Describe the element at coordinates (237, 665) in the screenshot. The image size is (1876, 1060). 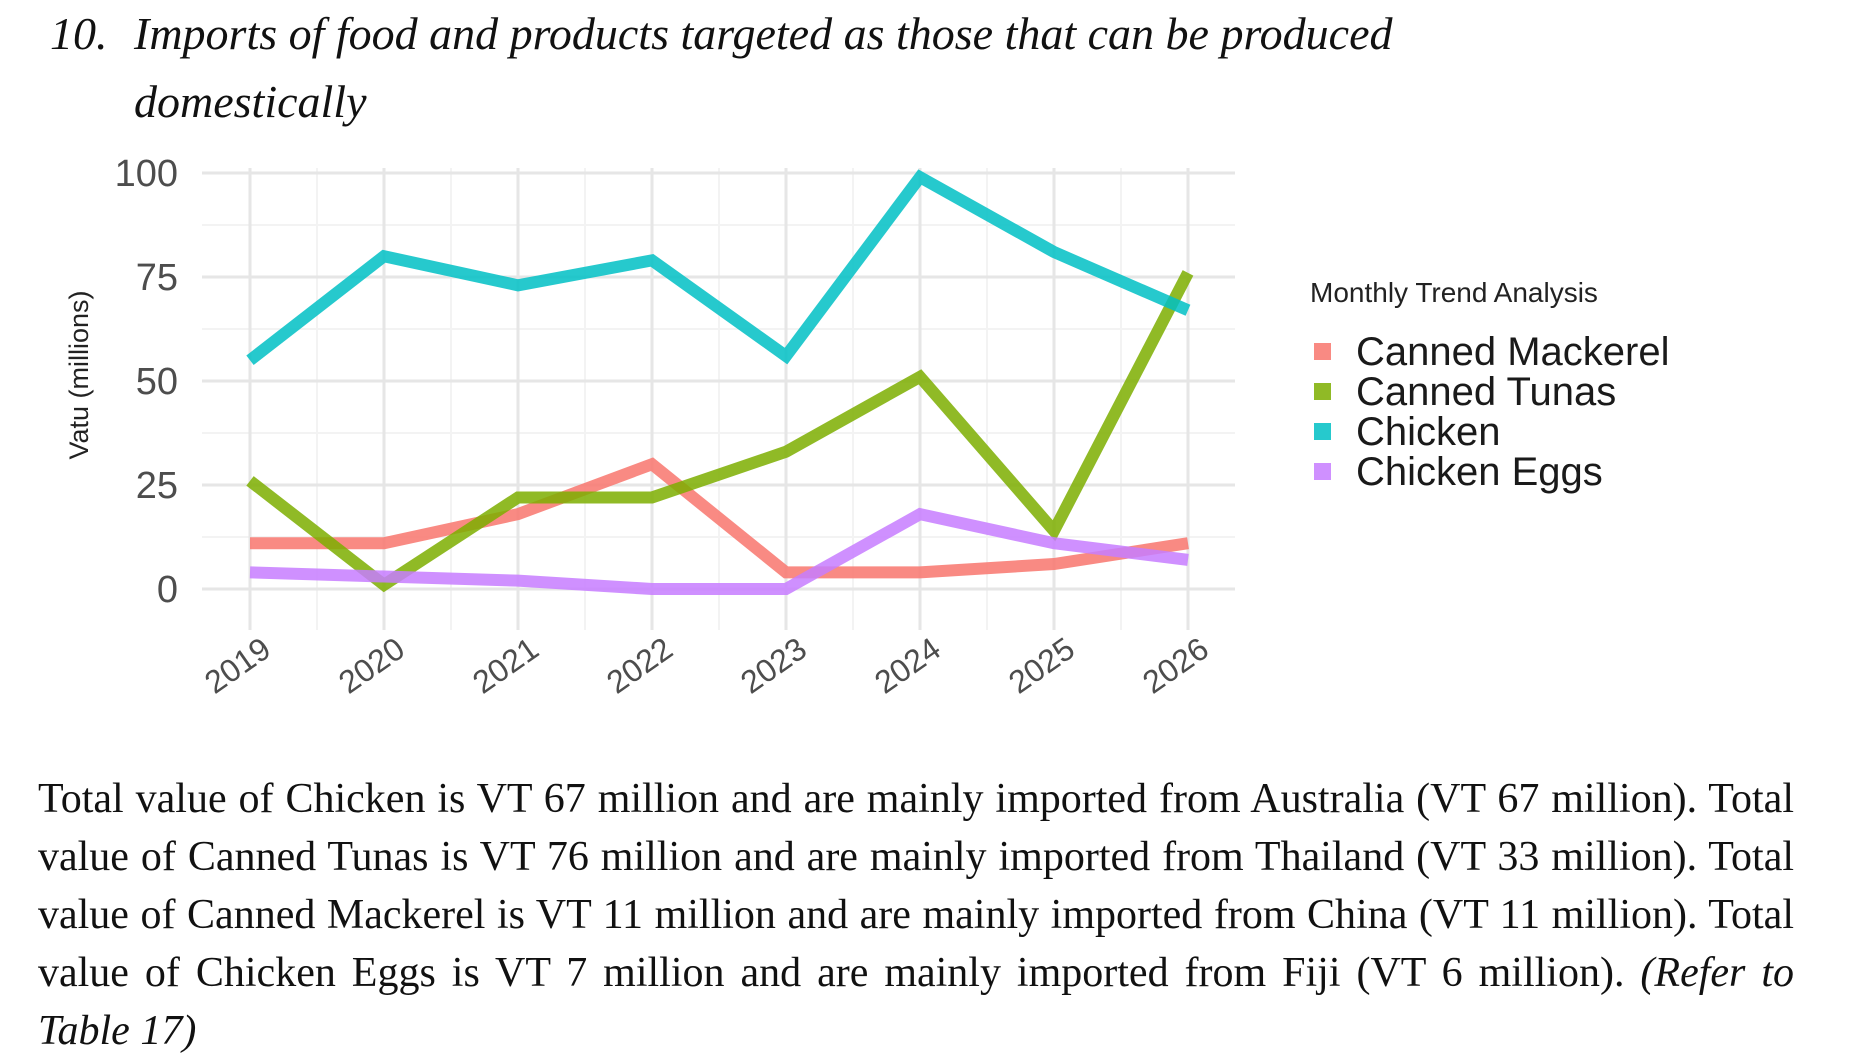
I see `x-tick-label: 2019` at that location.